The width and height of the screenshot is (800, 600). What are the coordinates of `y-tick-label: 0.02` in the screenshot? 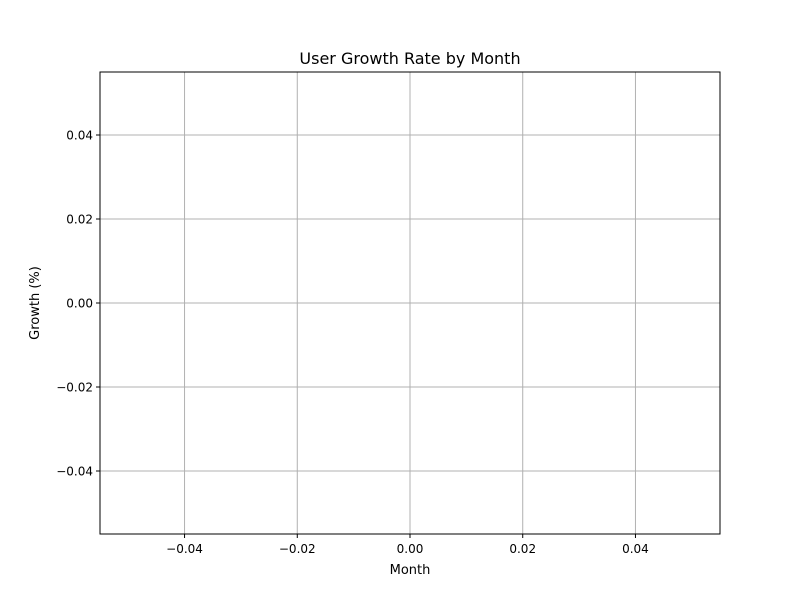 It's located at (79, 220).